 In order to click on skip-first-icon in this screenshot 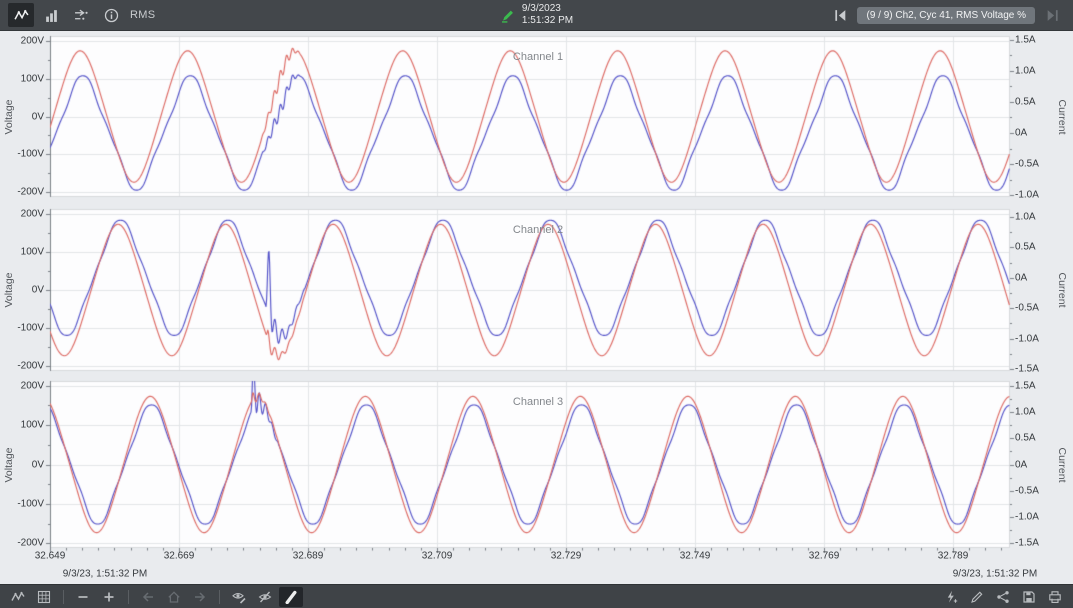, I will do `click(840, 15)`.